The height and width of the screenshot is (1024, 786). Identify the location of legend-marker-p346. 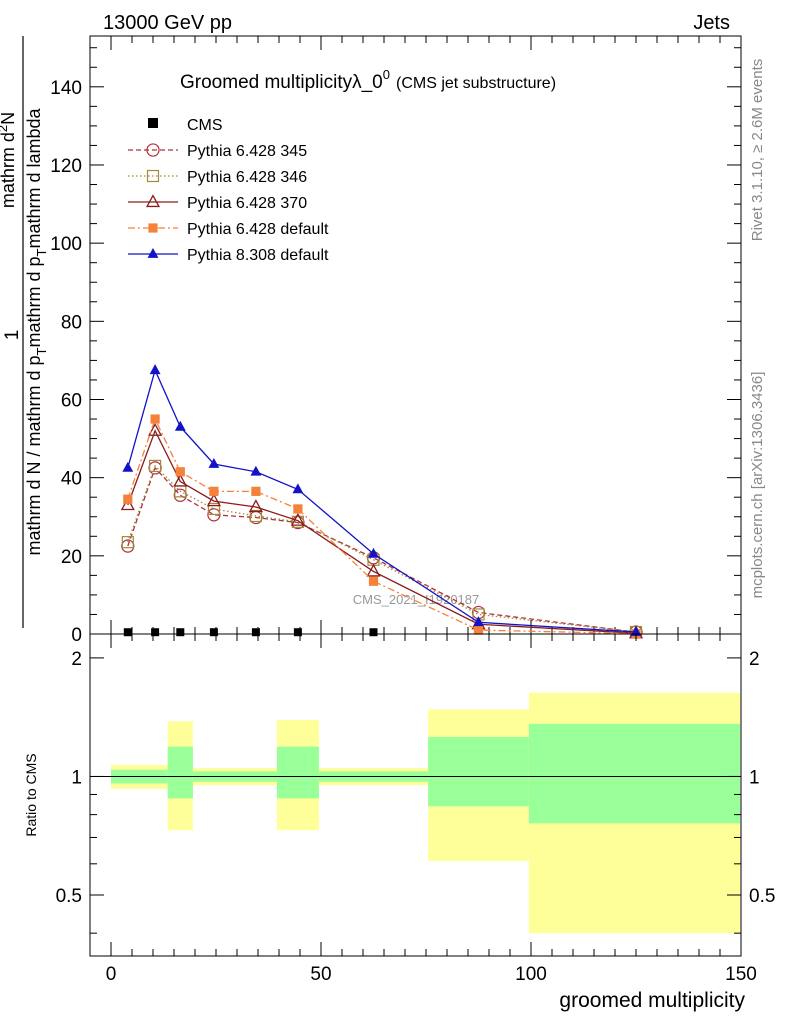
(153, 176).